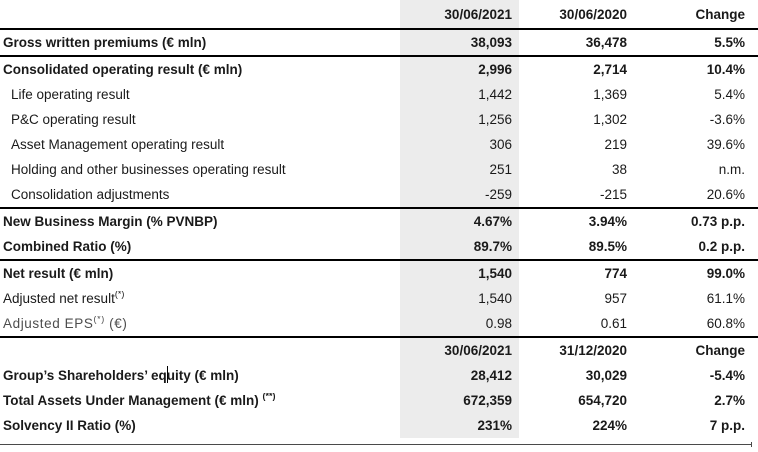 This screenshot has height=452, width=758. What do you see at coordinates (721, 246) in the screenshot?
I see `value-change: 0.2 p.p.` at bounding box center [721, 246].